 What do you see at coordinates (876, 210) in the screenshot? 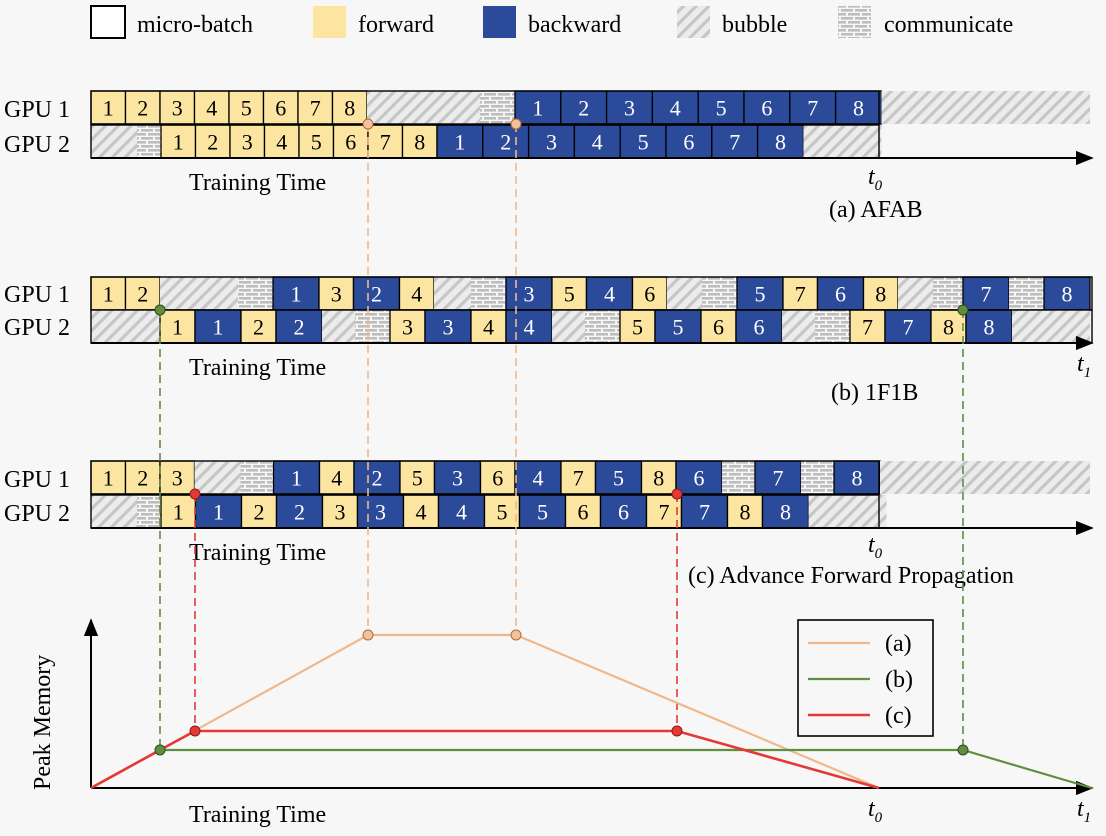
I see `afab-caption: (a) AFAB` at bounding box center [876, 210].